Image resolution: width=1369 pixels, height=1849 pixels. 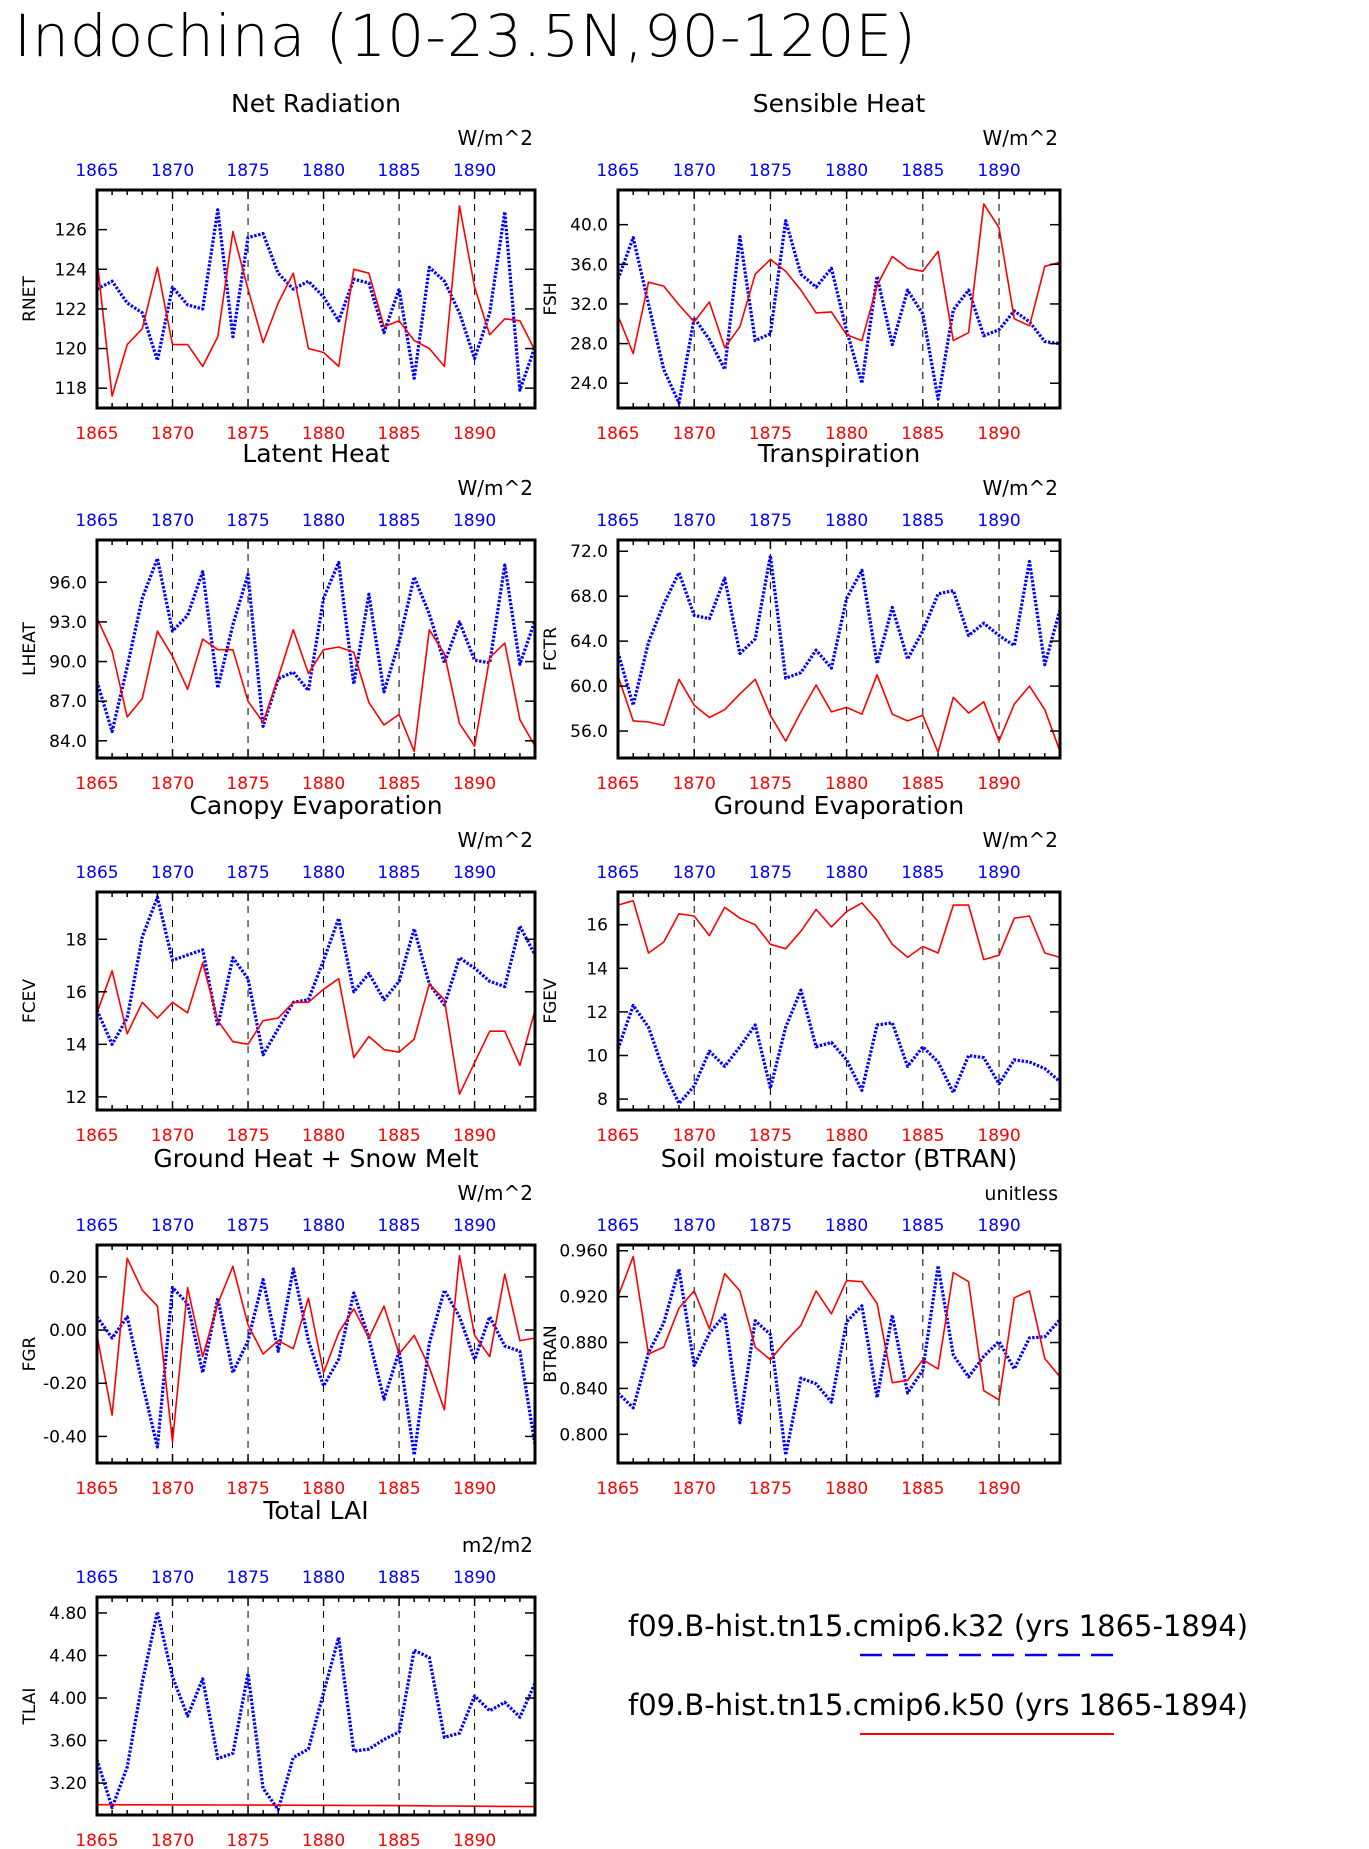 I want to click on y-axis-label: TLAI, so click(x=30, y=1707).